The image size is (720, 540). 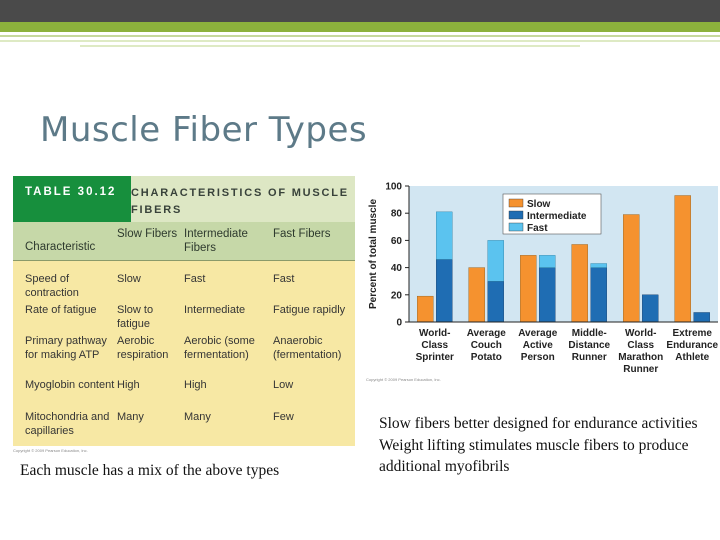 What do you see at coordinates (486, 345) in the screenshot?
I see `x-category-label: Couch` at bounding box center [486, 345].